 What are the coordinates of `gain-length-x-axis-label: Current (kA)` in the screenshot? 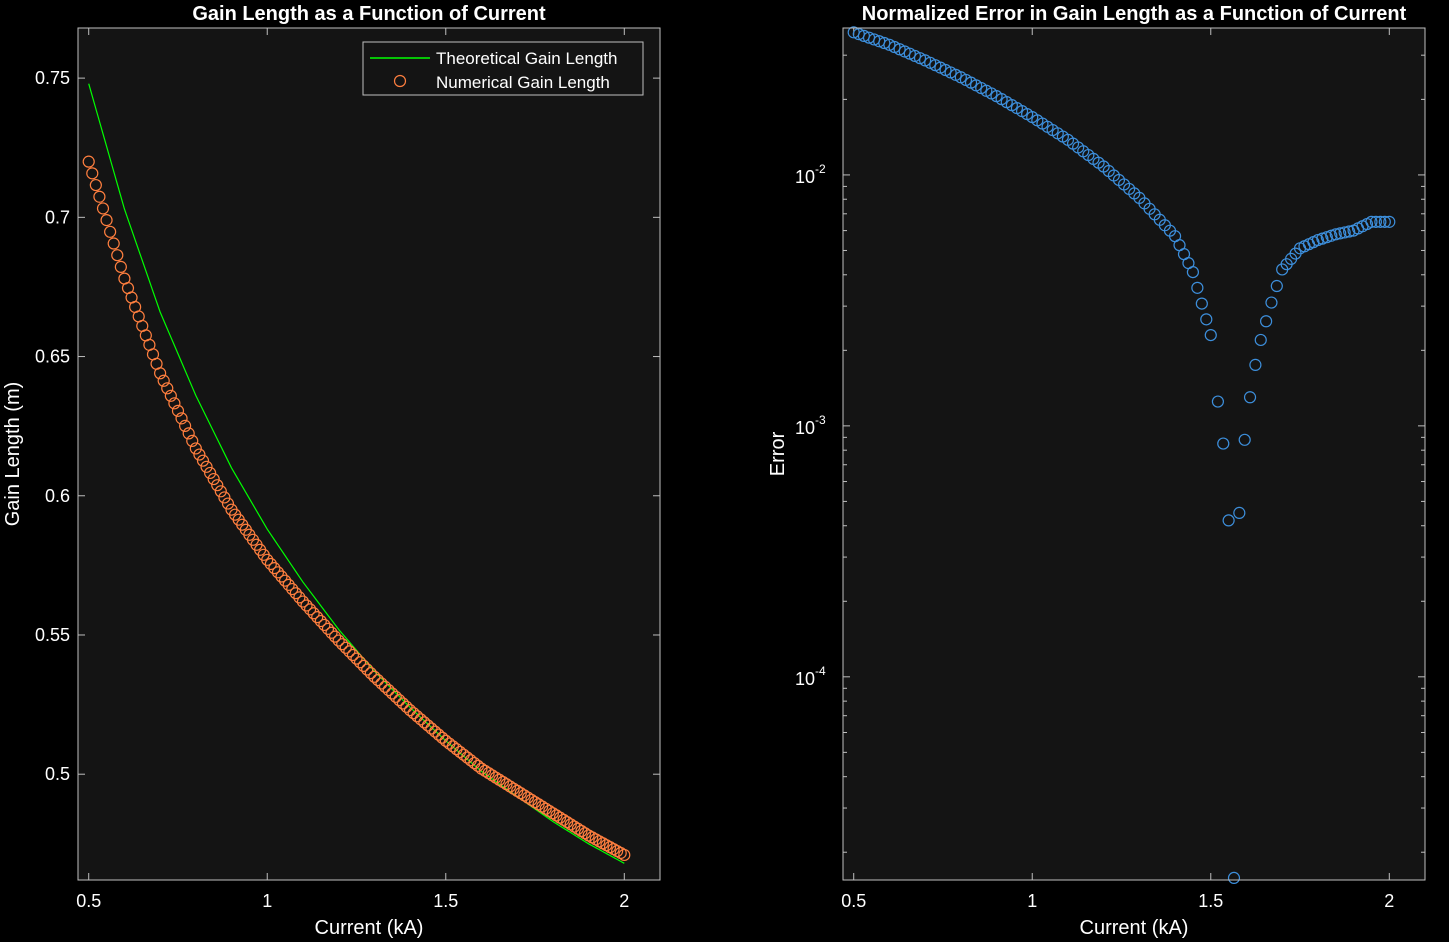 It's located at (369, 928).